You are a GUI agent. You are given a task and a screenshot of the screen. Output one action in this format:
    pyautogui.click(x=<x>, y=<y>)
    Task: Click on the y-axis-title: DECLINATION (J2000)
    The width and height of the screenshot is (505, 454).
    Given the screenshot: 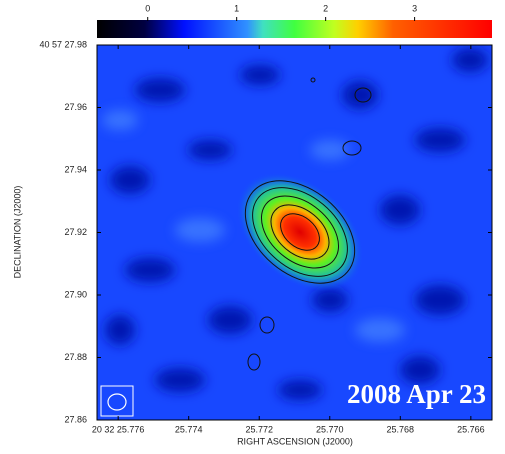 What is the action you would take?
    pyautogui.click(x=17, y=232)
    